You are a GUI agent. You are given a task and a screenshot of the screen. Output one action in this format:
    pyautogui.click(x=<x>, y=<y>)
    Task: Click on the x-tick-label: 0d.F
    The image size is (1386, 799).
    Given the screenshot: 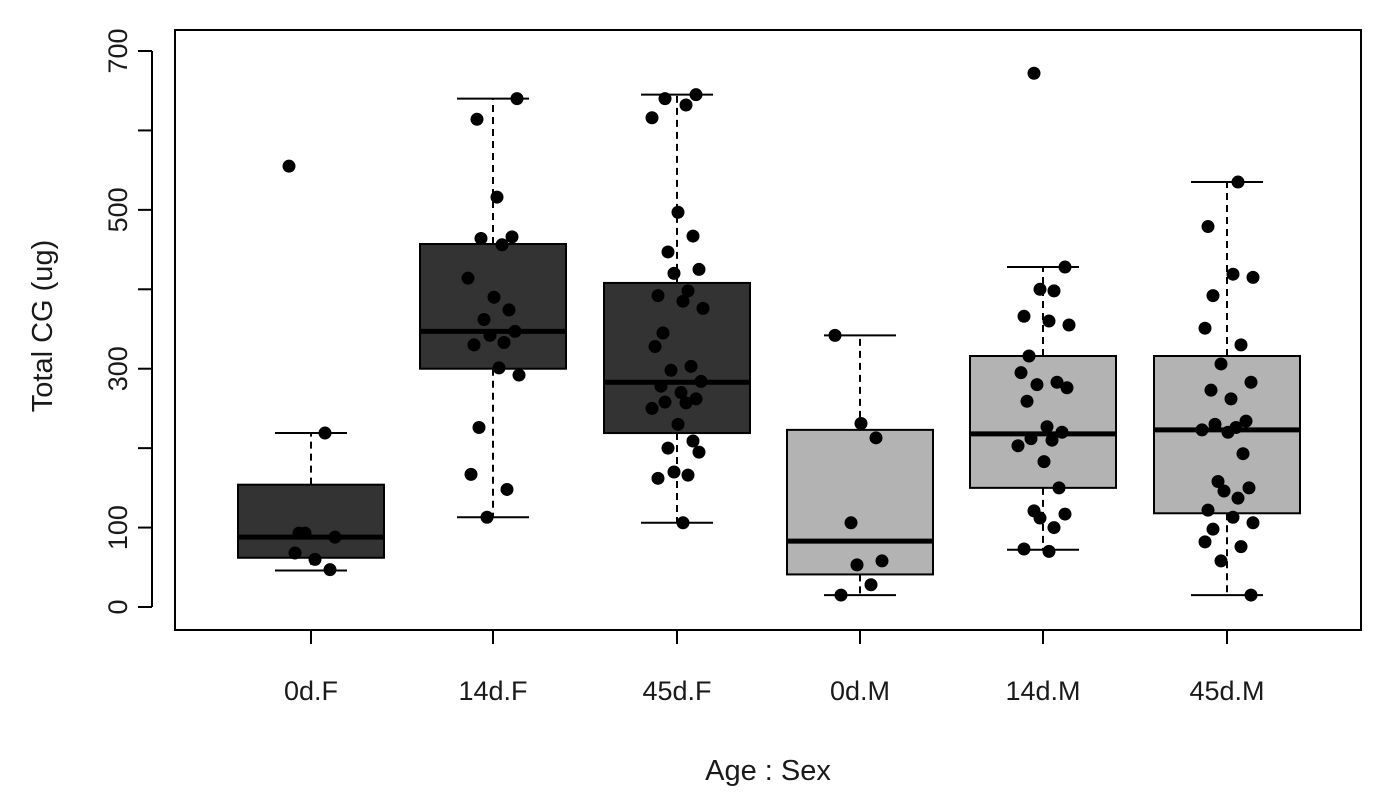 What is the action you would take?
    pyautogui.click(x=311, y=691)
    